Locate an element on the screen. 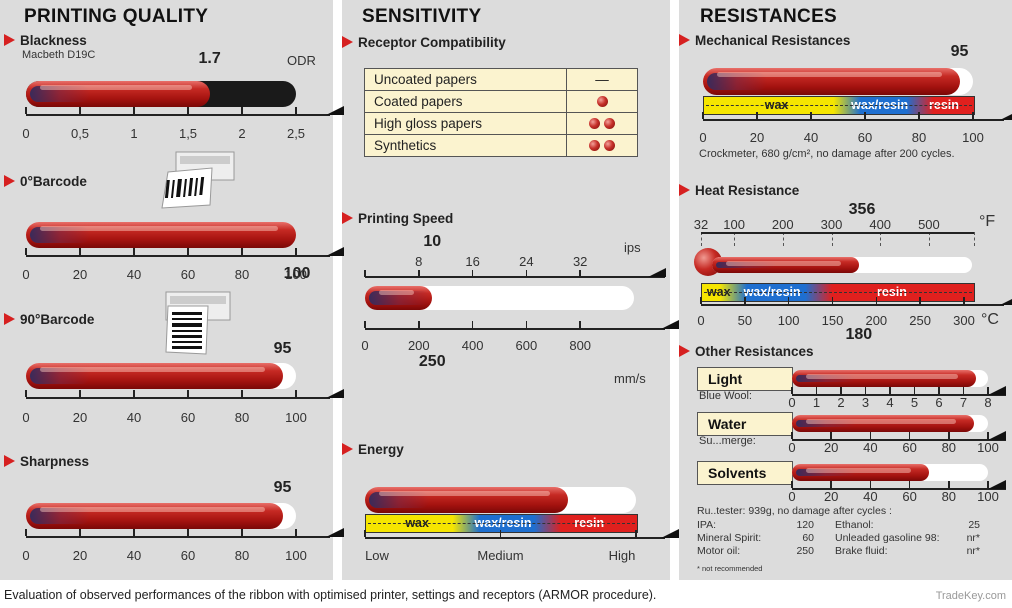  tick-label: 8 is located at coordinates (988, 402).